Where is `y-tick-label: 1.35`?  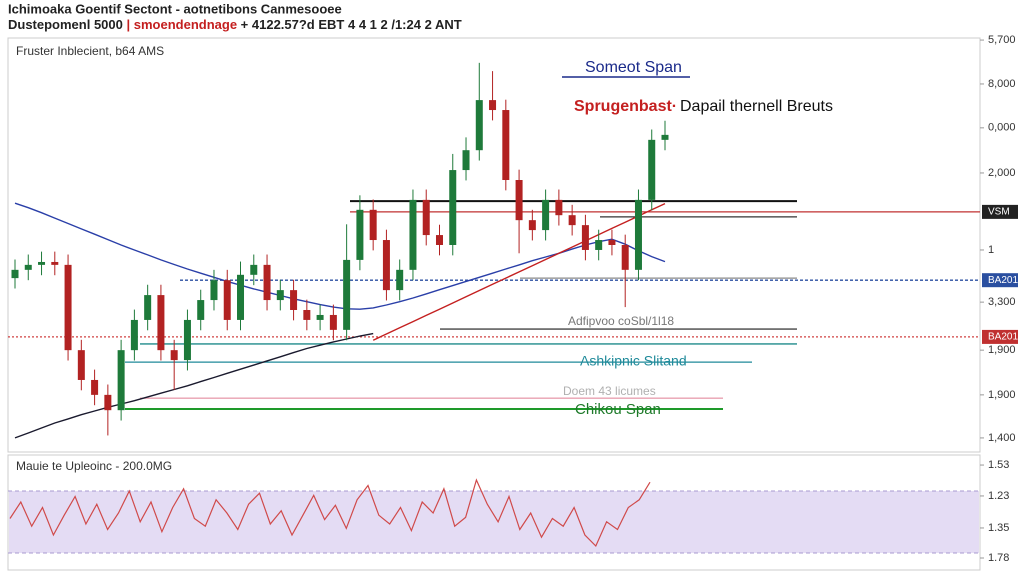
y-tick-label: 1.35 is located at coordinates (998, 528).